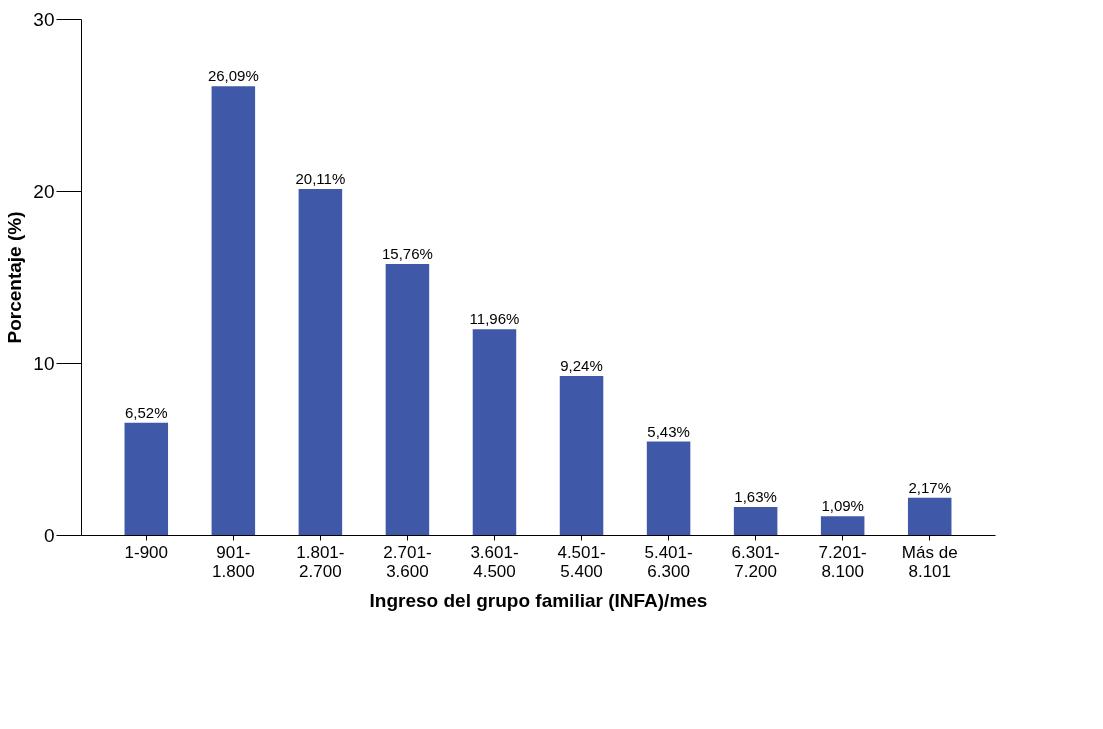 The image size is (1103, 729). I want to click on x-tick-label: Más de 8.101, so click(929, 561).